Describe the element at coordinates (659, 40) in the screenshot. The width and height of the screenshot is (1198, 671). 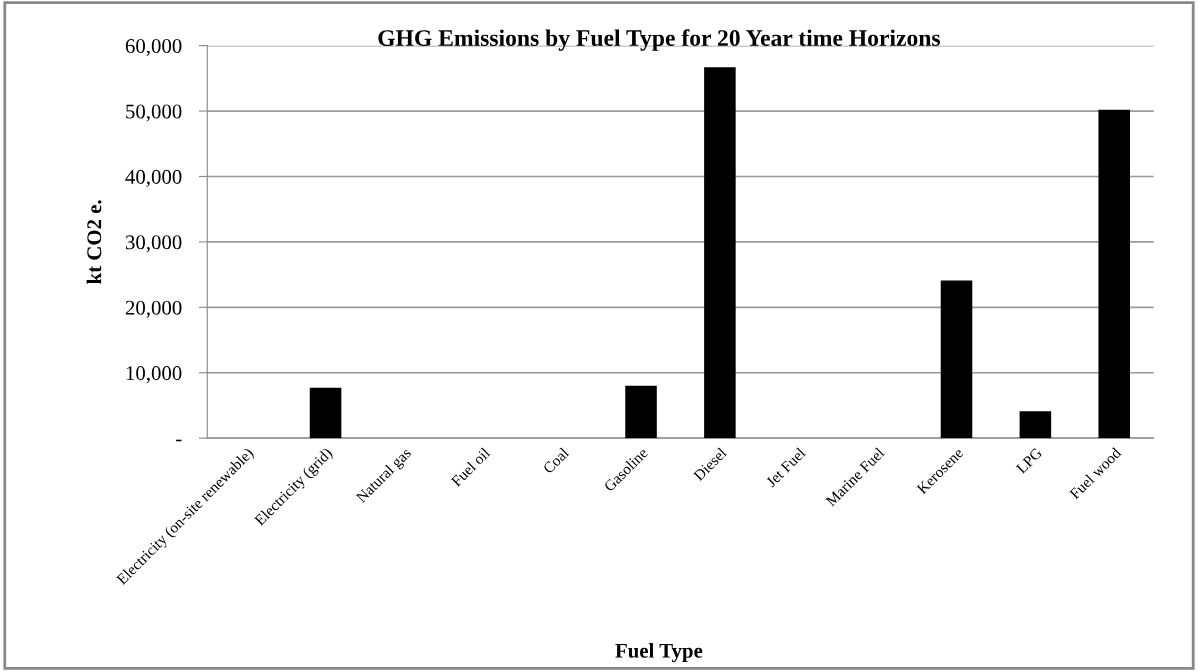
I see `chart-title: GHG Emissions by Fuel Type for 20 Year time Horizons` at that location.